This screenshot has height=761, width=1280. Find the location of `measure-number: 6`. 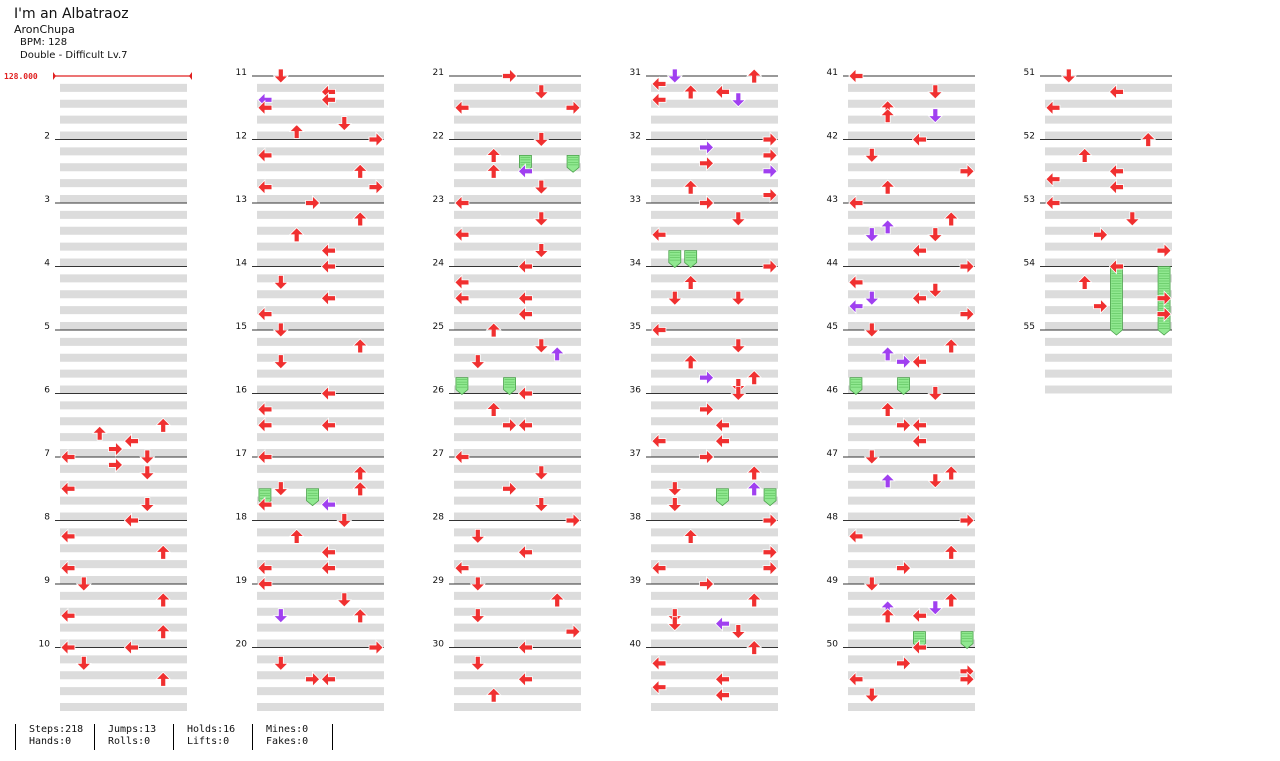

measure-number: 6 is located at coordinates (47, 391).